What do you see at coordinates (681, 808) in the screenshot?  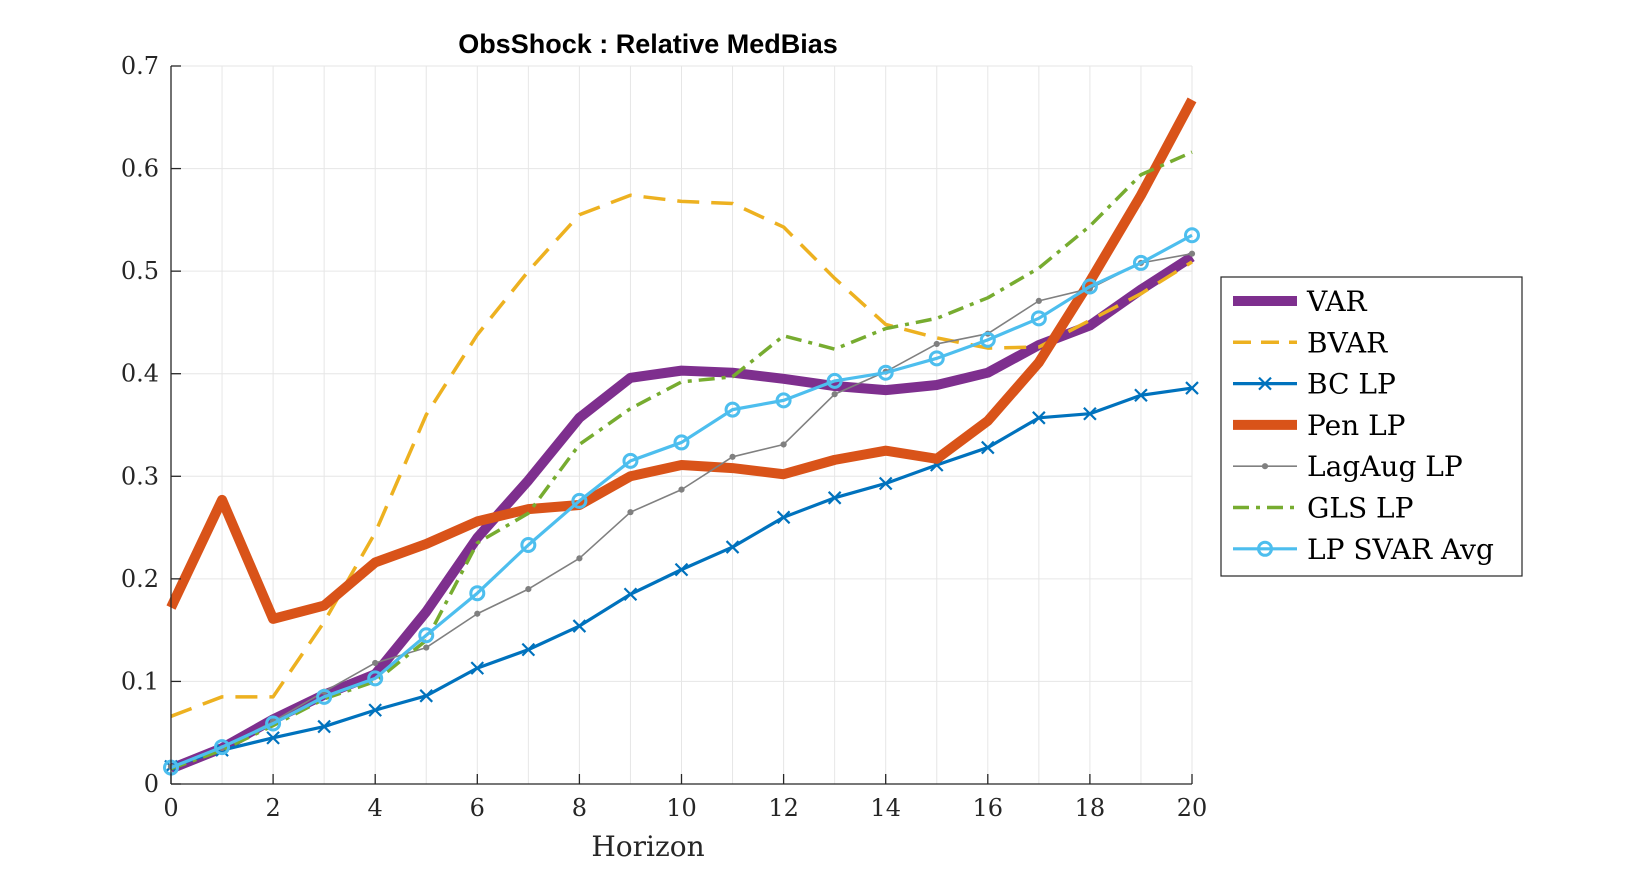 I see `x-tick-label: 10` at bounding box center [681, 808].